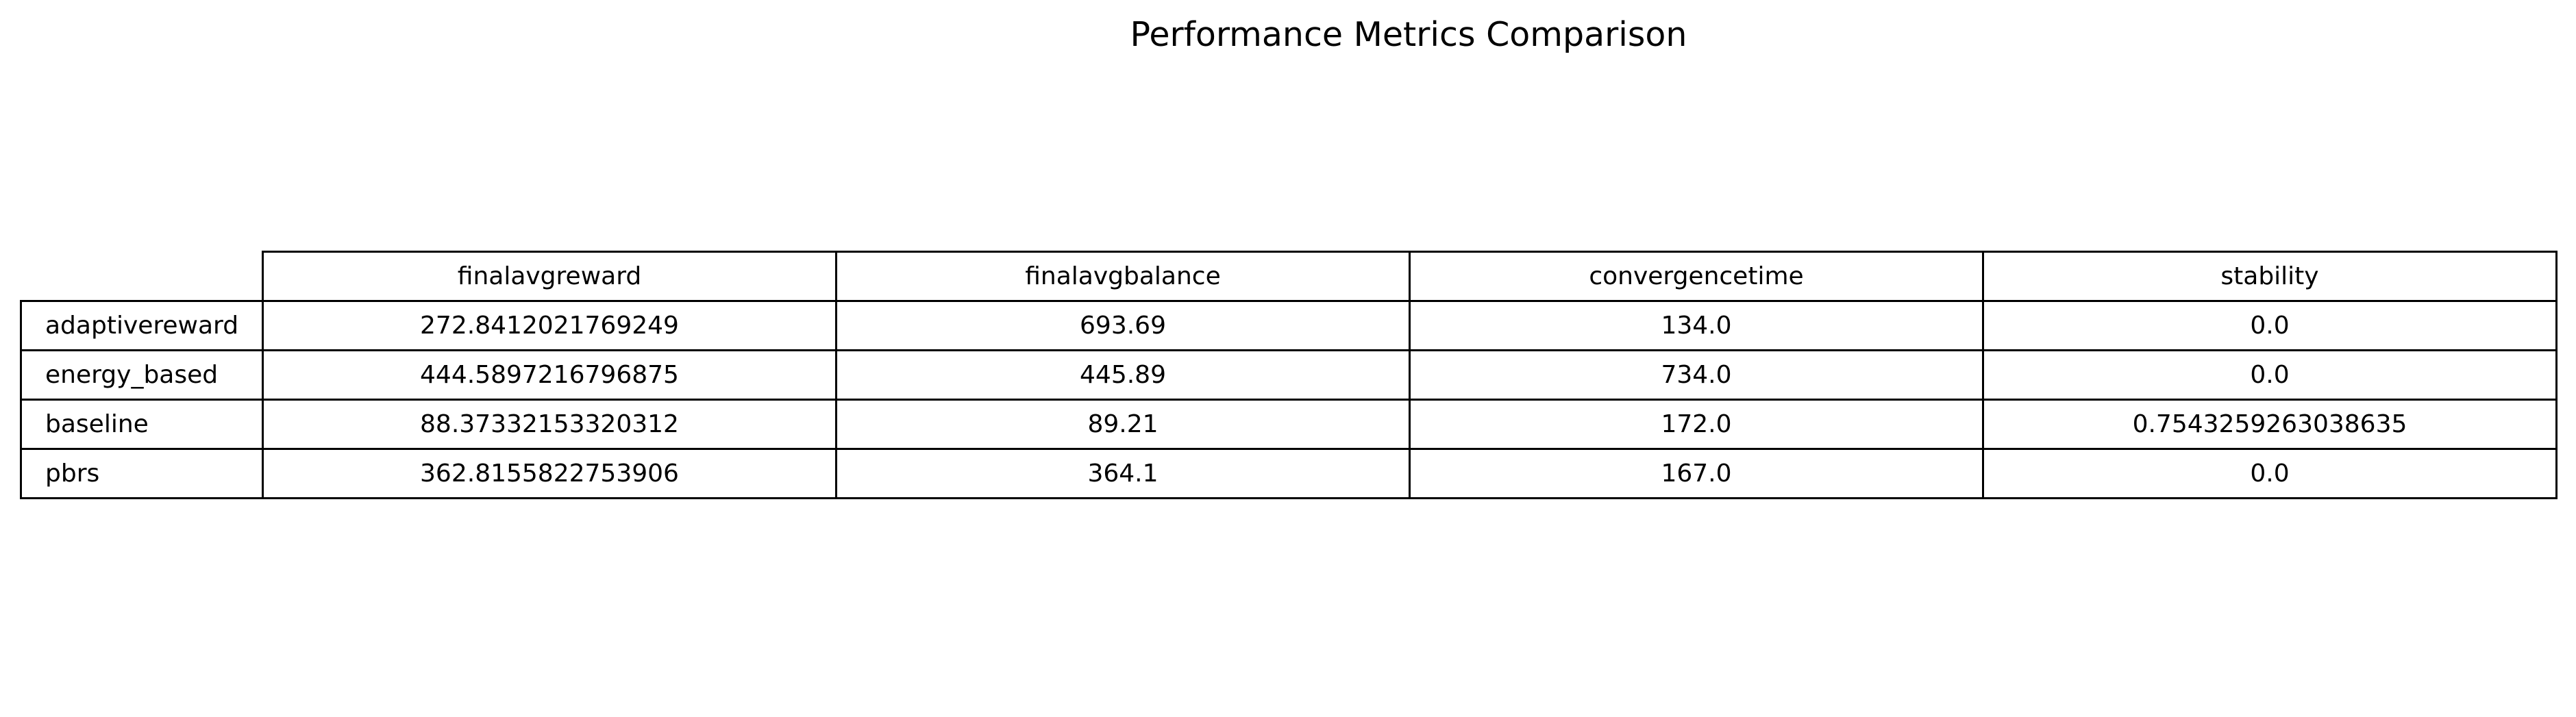 The height and width of the screenshot is (717, 2576). What do you see at coordinates (549, 375) in the screenshot?
I see `table-cell: 444.5897216796875` at bounding box center [549, 375].